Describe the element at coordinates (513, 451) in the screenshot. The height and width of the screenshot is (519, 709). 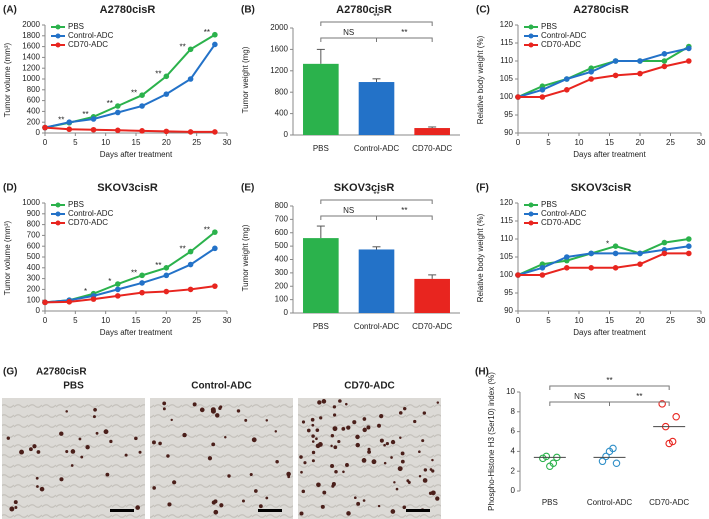
I see `y-tick-label: 4` at that location.